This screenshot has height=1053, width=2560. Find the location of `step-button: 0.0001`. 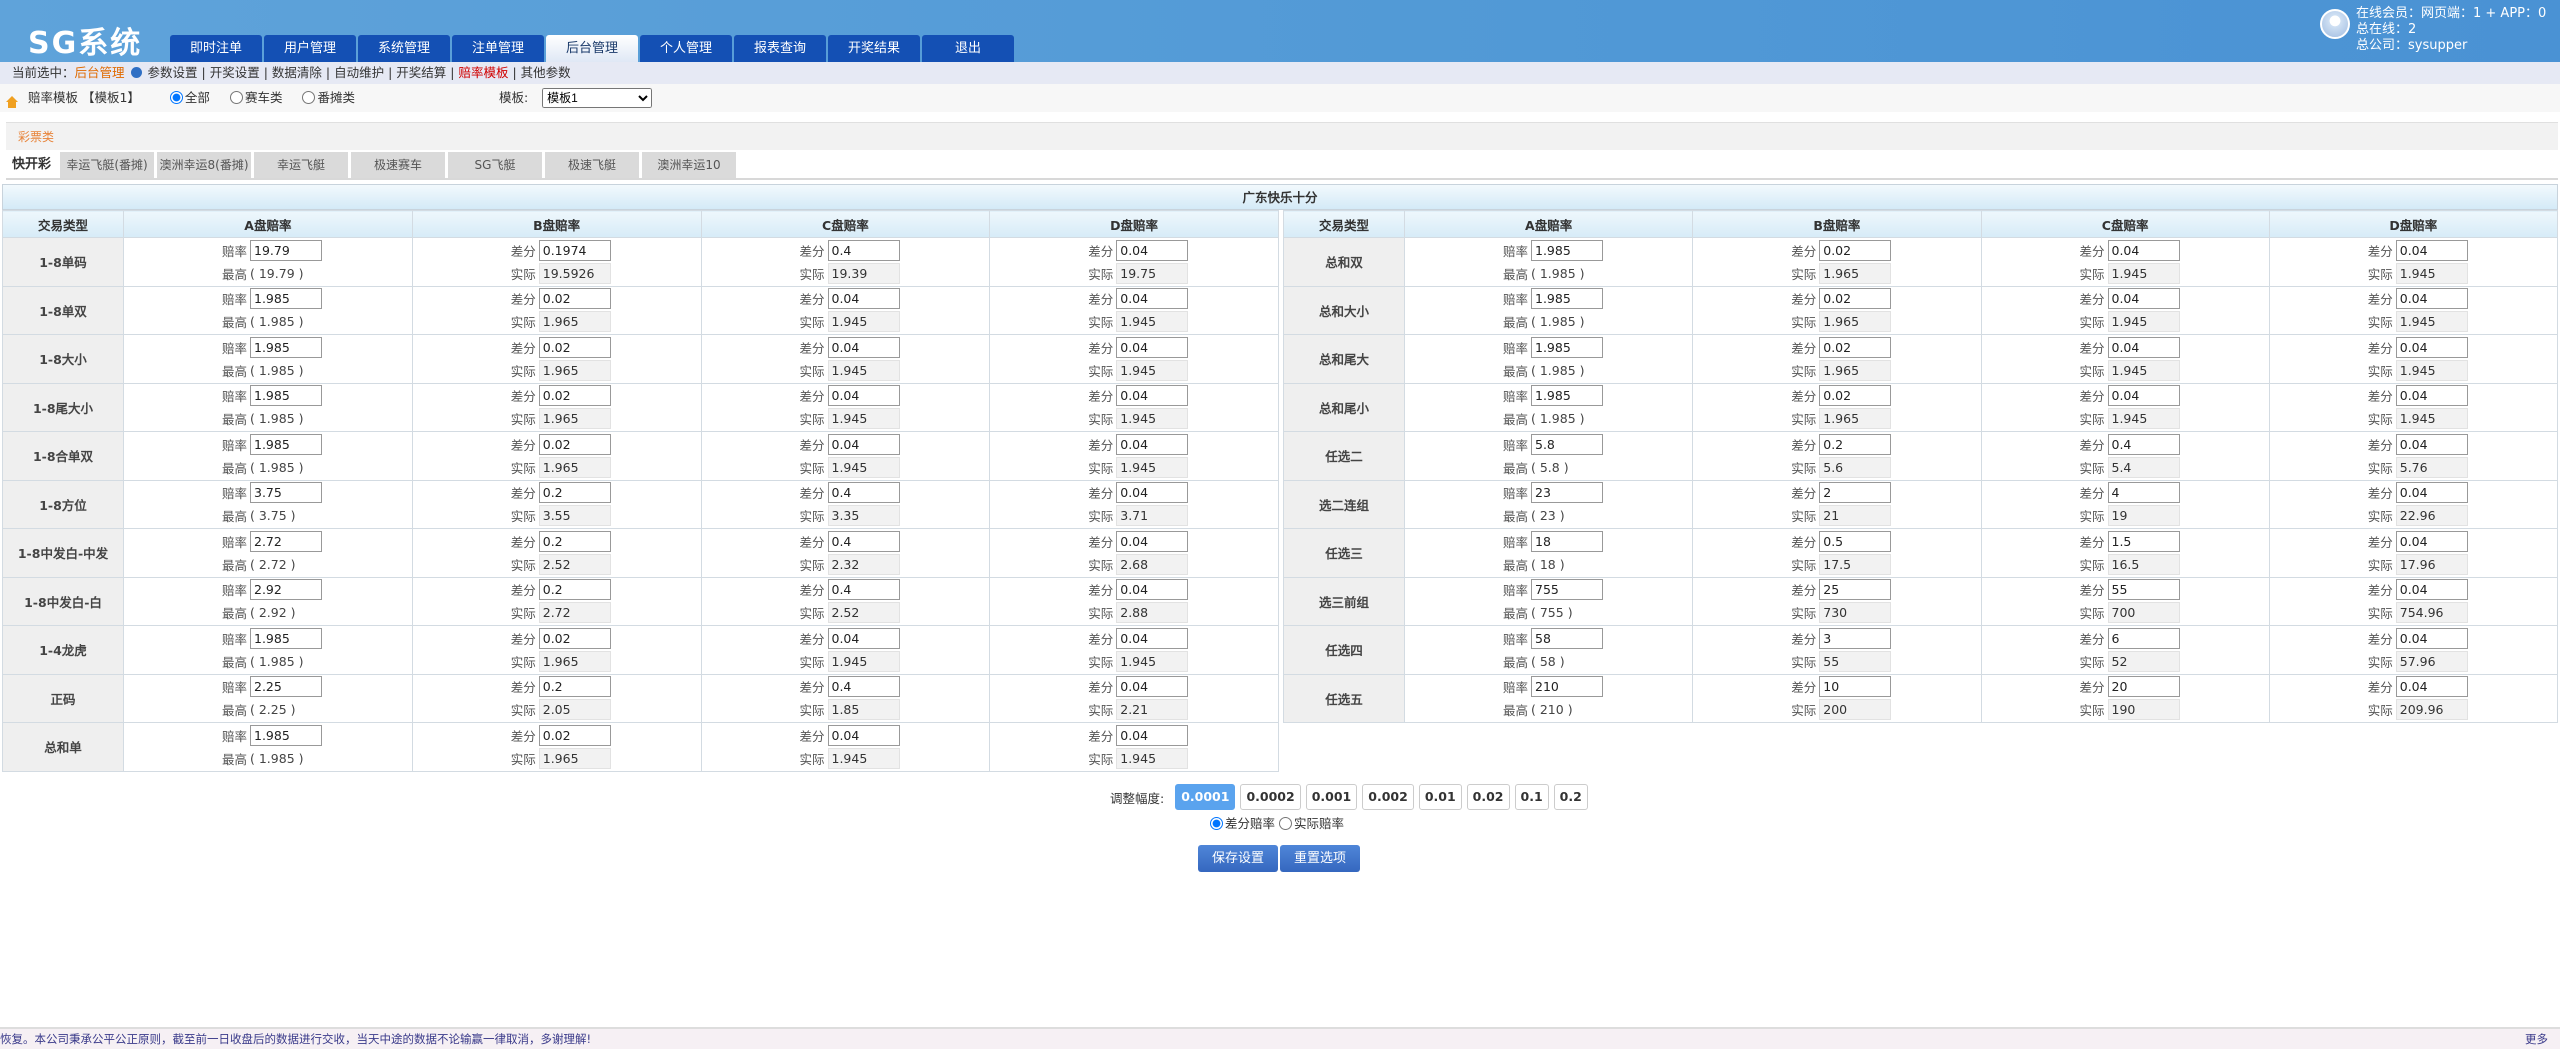

step-button: 0.0001 is located at coordinates (1205, 797).